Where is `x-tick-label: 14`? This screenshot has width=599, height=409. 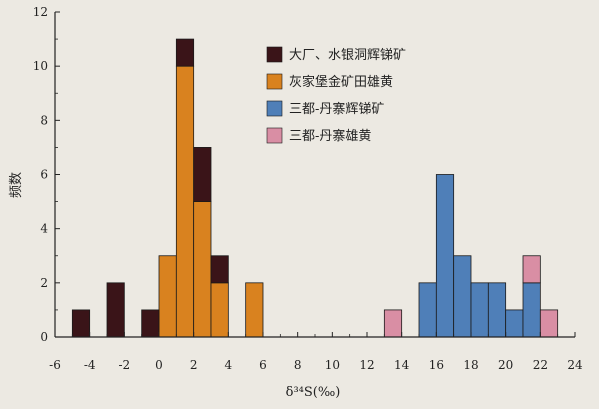
x-tick-label: 14 is located at coordinates (402, 365).